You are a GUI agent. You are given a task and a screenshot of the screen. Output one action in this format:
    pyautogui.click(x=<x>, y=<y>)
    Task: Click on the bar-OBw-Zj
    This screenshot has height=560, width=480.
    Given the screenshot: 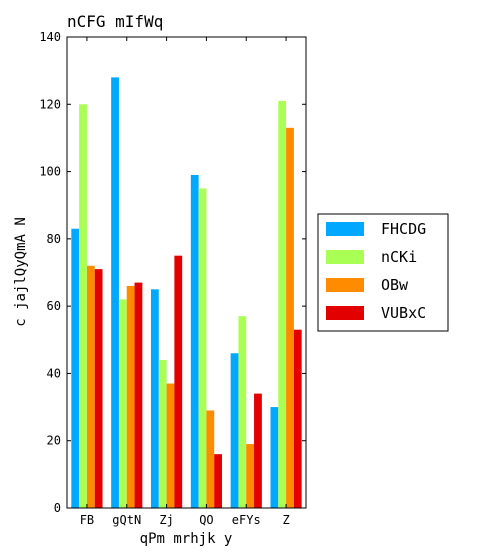 What is the action you would take?
    pyautogui.click(x=170, y=445)
    